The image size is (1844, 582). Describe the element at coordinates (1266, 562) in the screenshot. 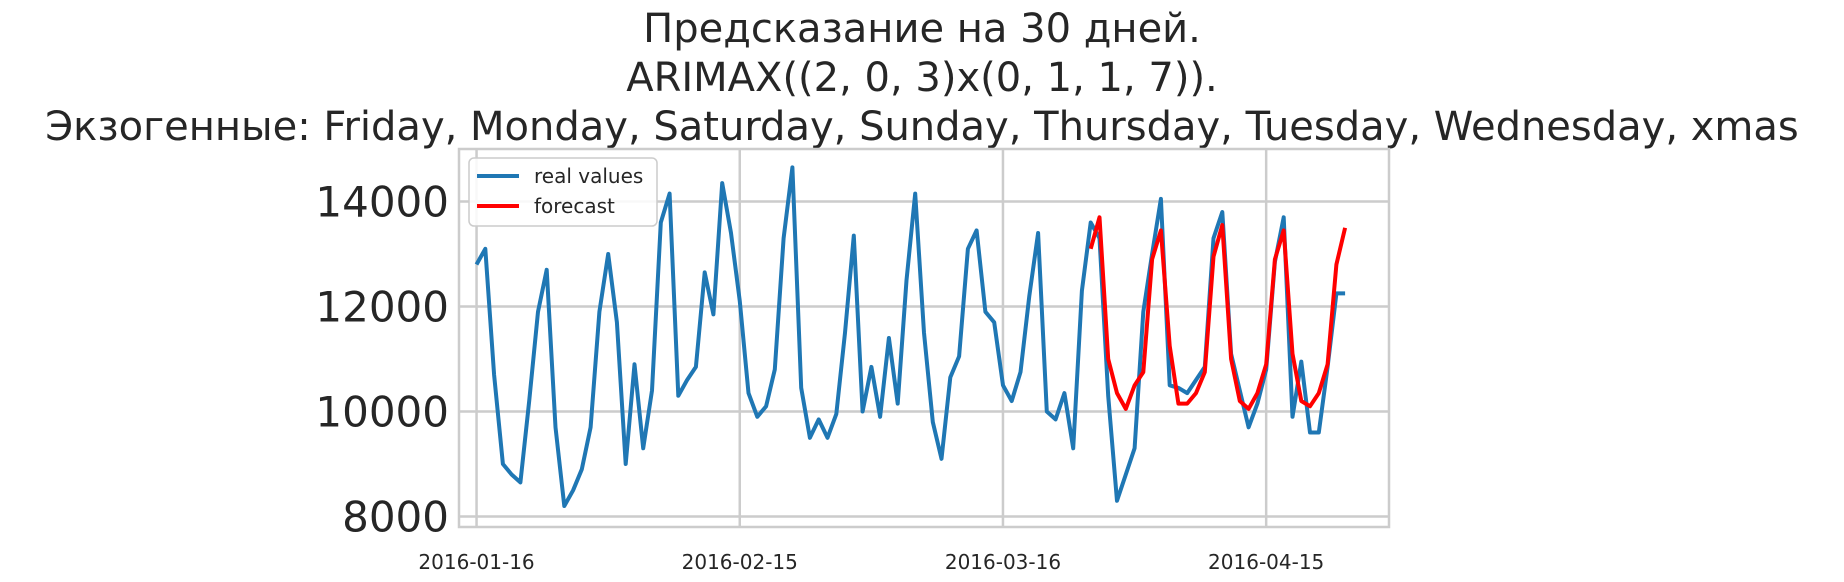

I see `x-tick-label-2016-04-15: 2016-04-15` at that location.